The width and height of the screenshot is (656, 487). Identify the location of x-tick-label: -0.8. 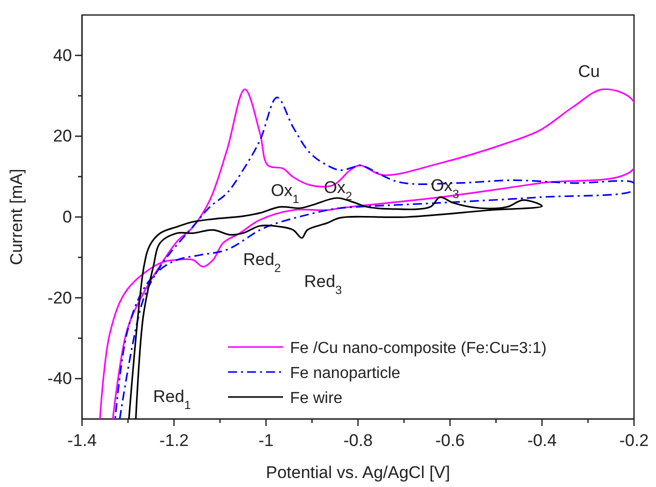
(358, 440).